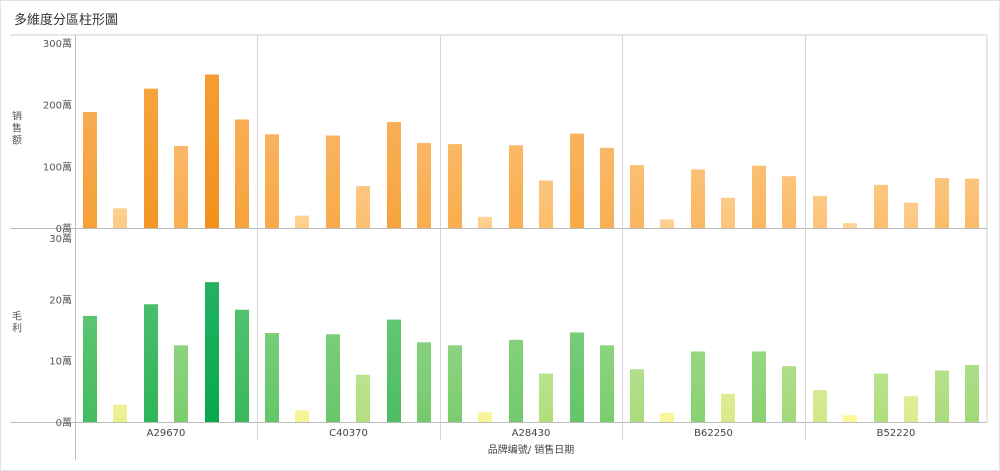 Image resolution: width=1000 pixels, height=471 pixels. I want to click on y-tick-label-sales: 300萬, so click(57, 43).